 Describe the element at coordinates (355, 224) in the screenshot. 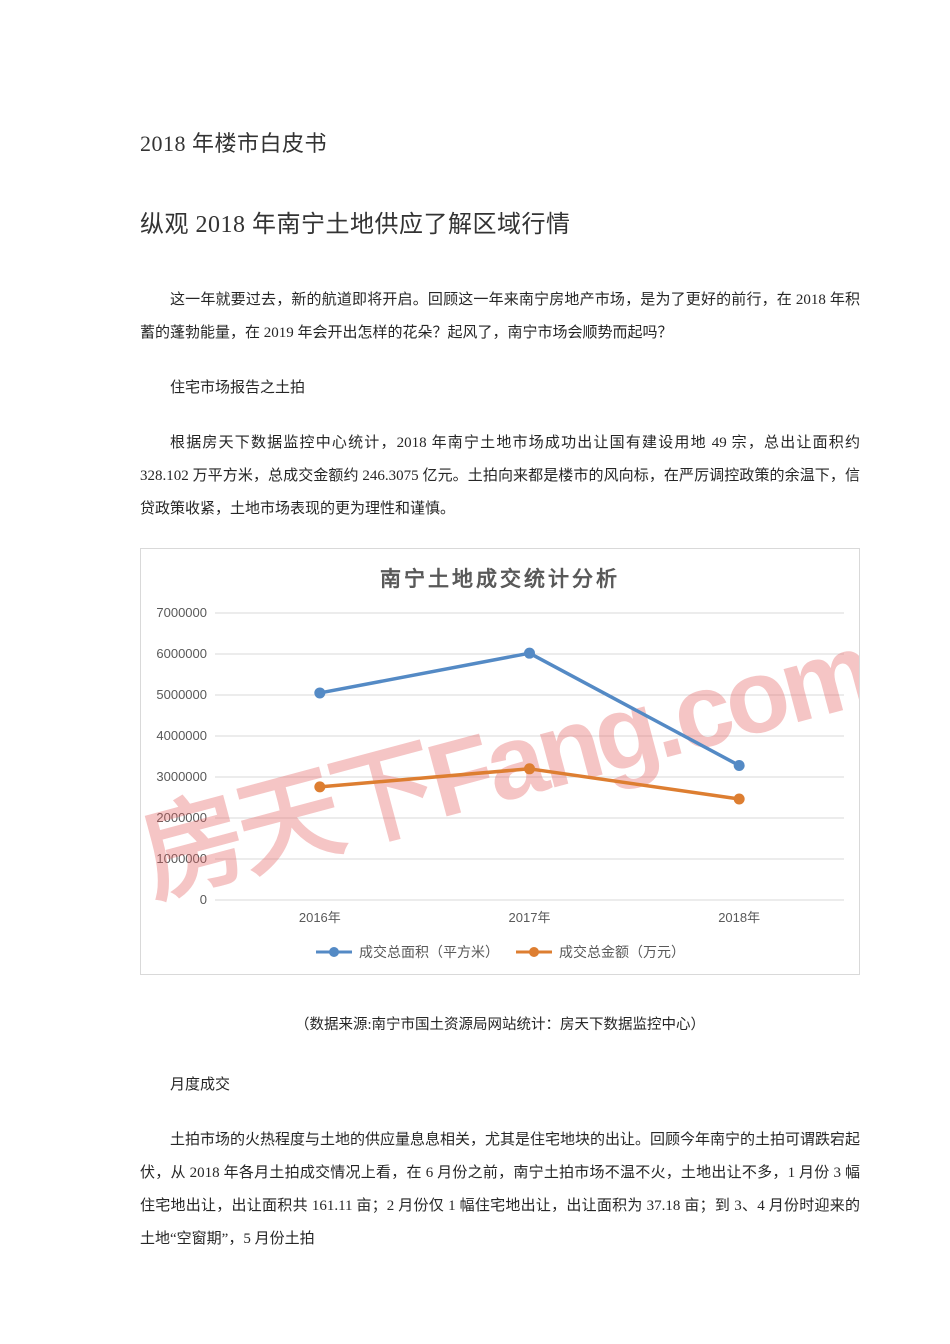

I see `page-subtitle: 纵观 2018 年南宁土地供应了解区域行情` at that location.